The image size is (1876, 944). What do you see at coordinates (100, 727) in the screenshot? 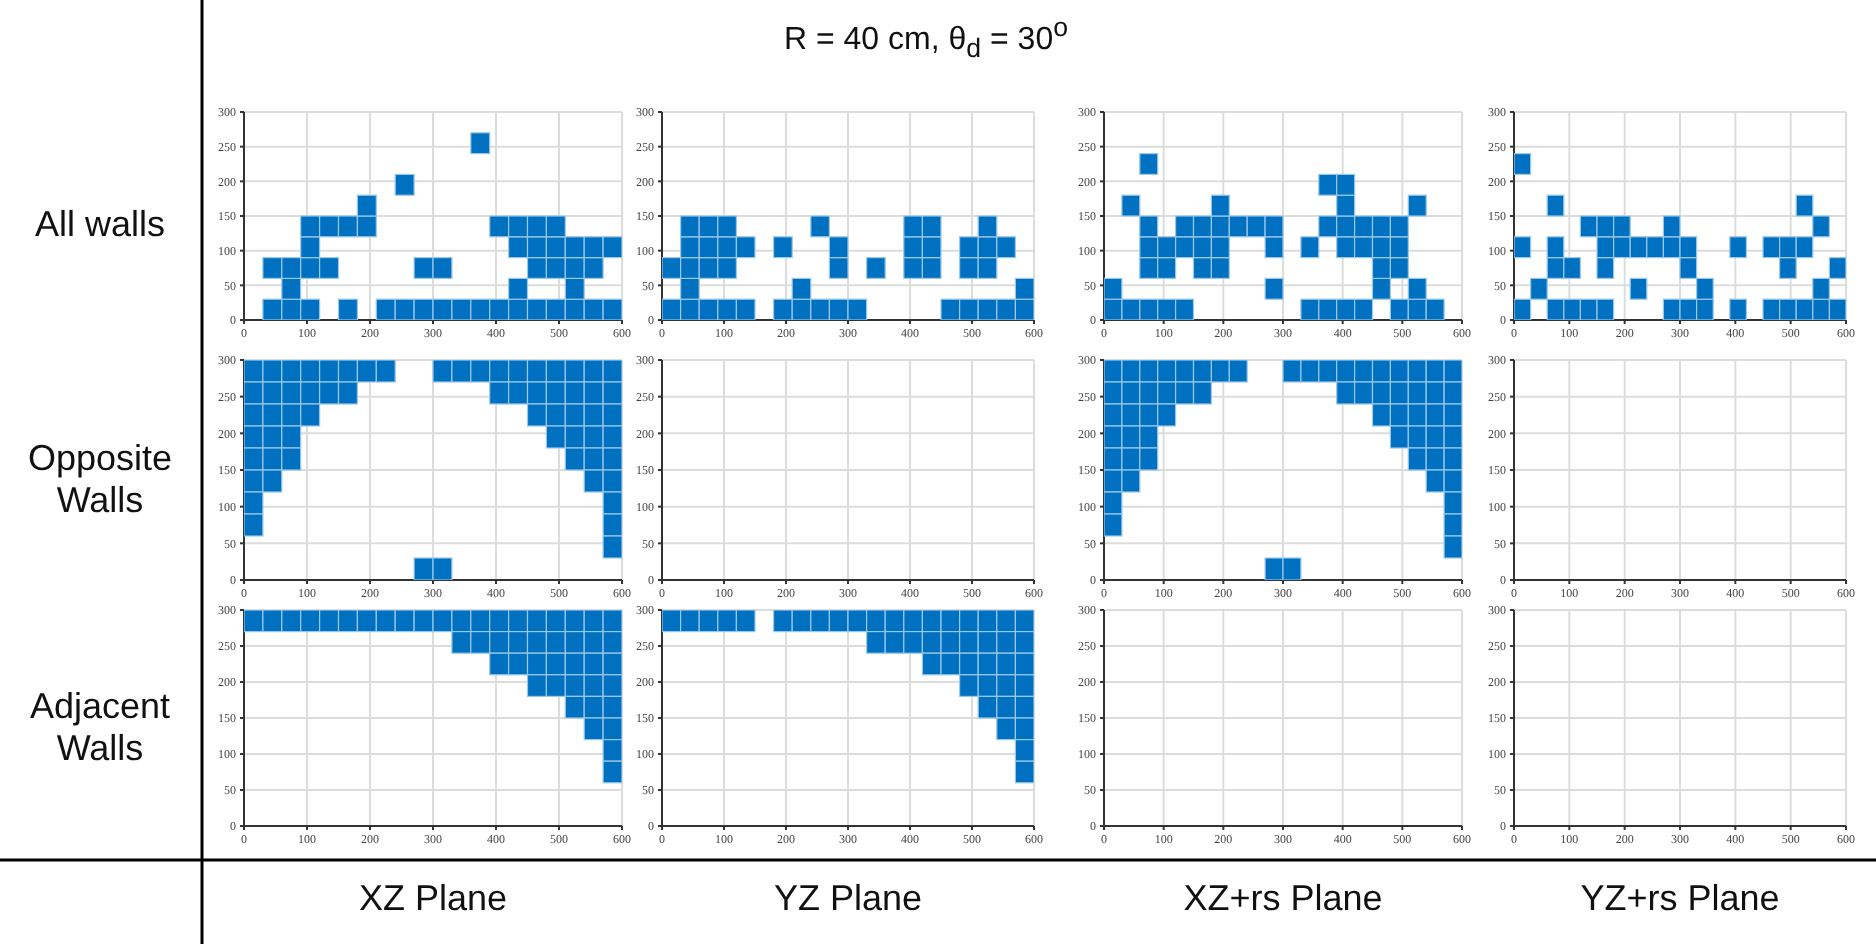
I see `y-axis-title: Adjacent Walls` at bounding box center [100, 727].